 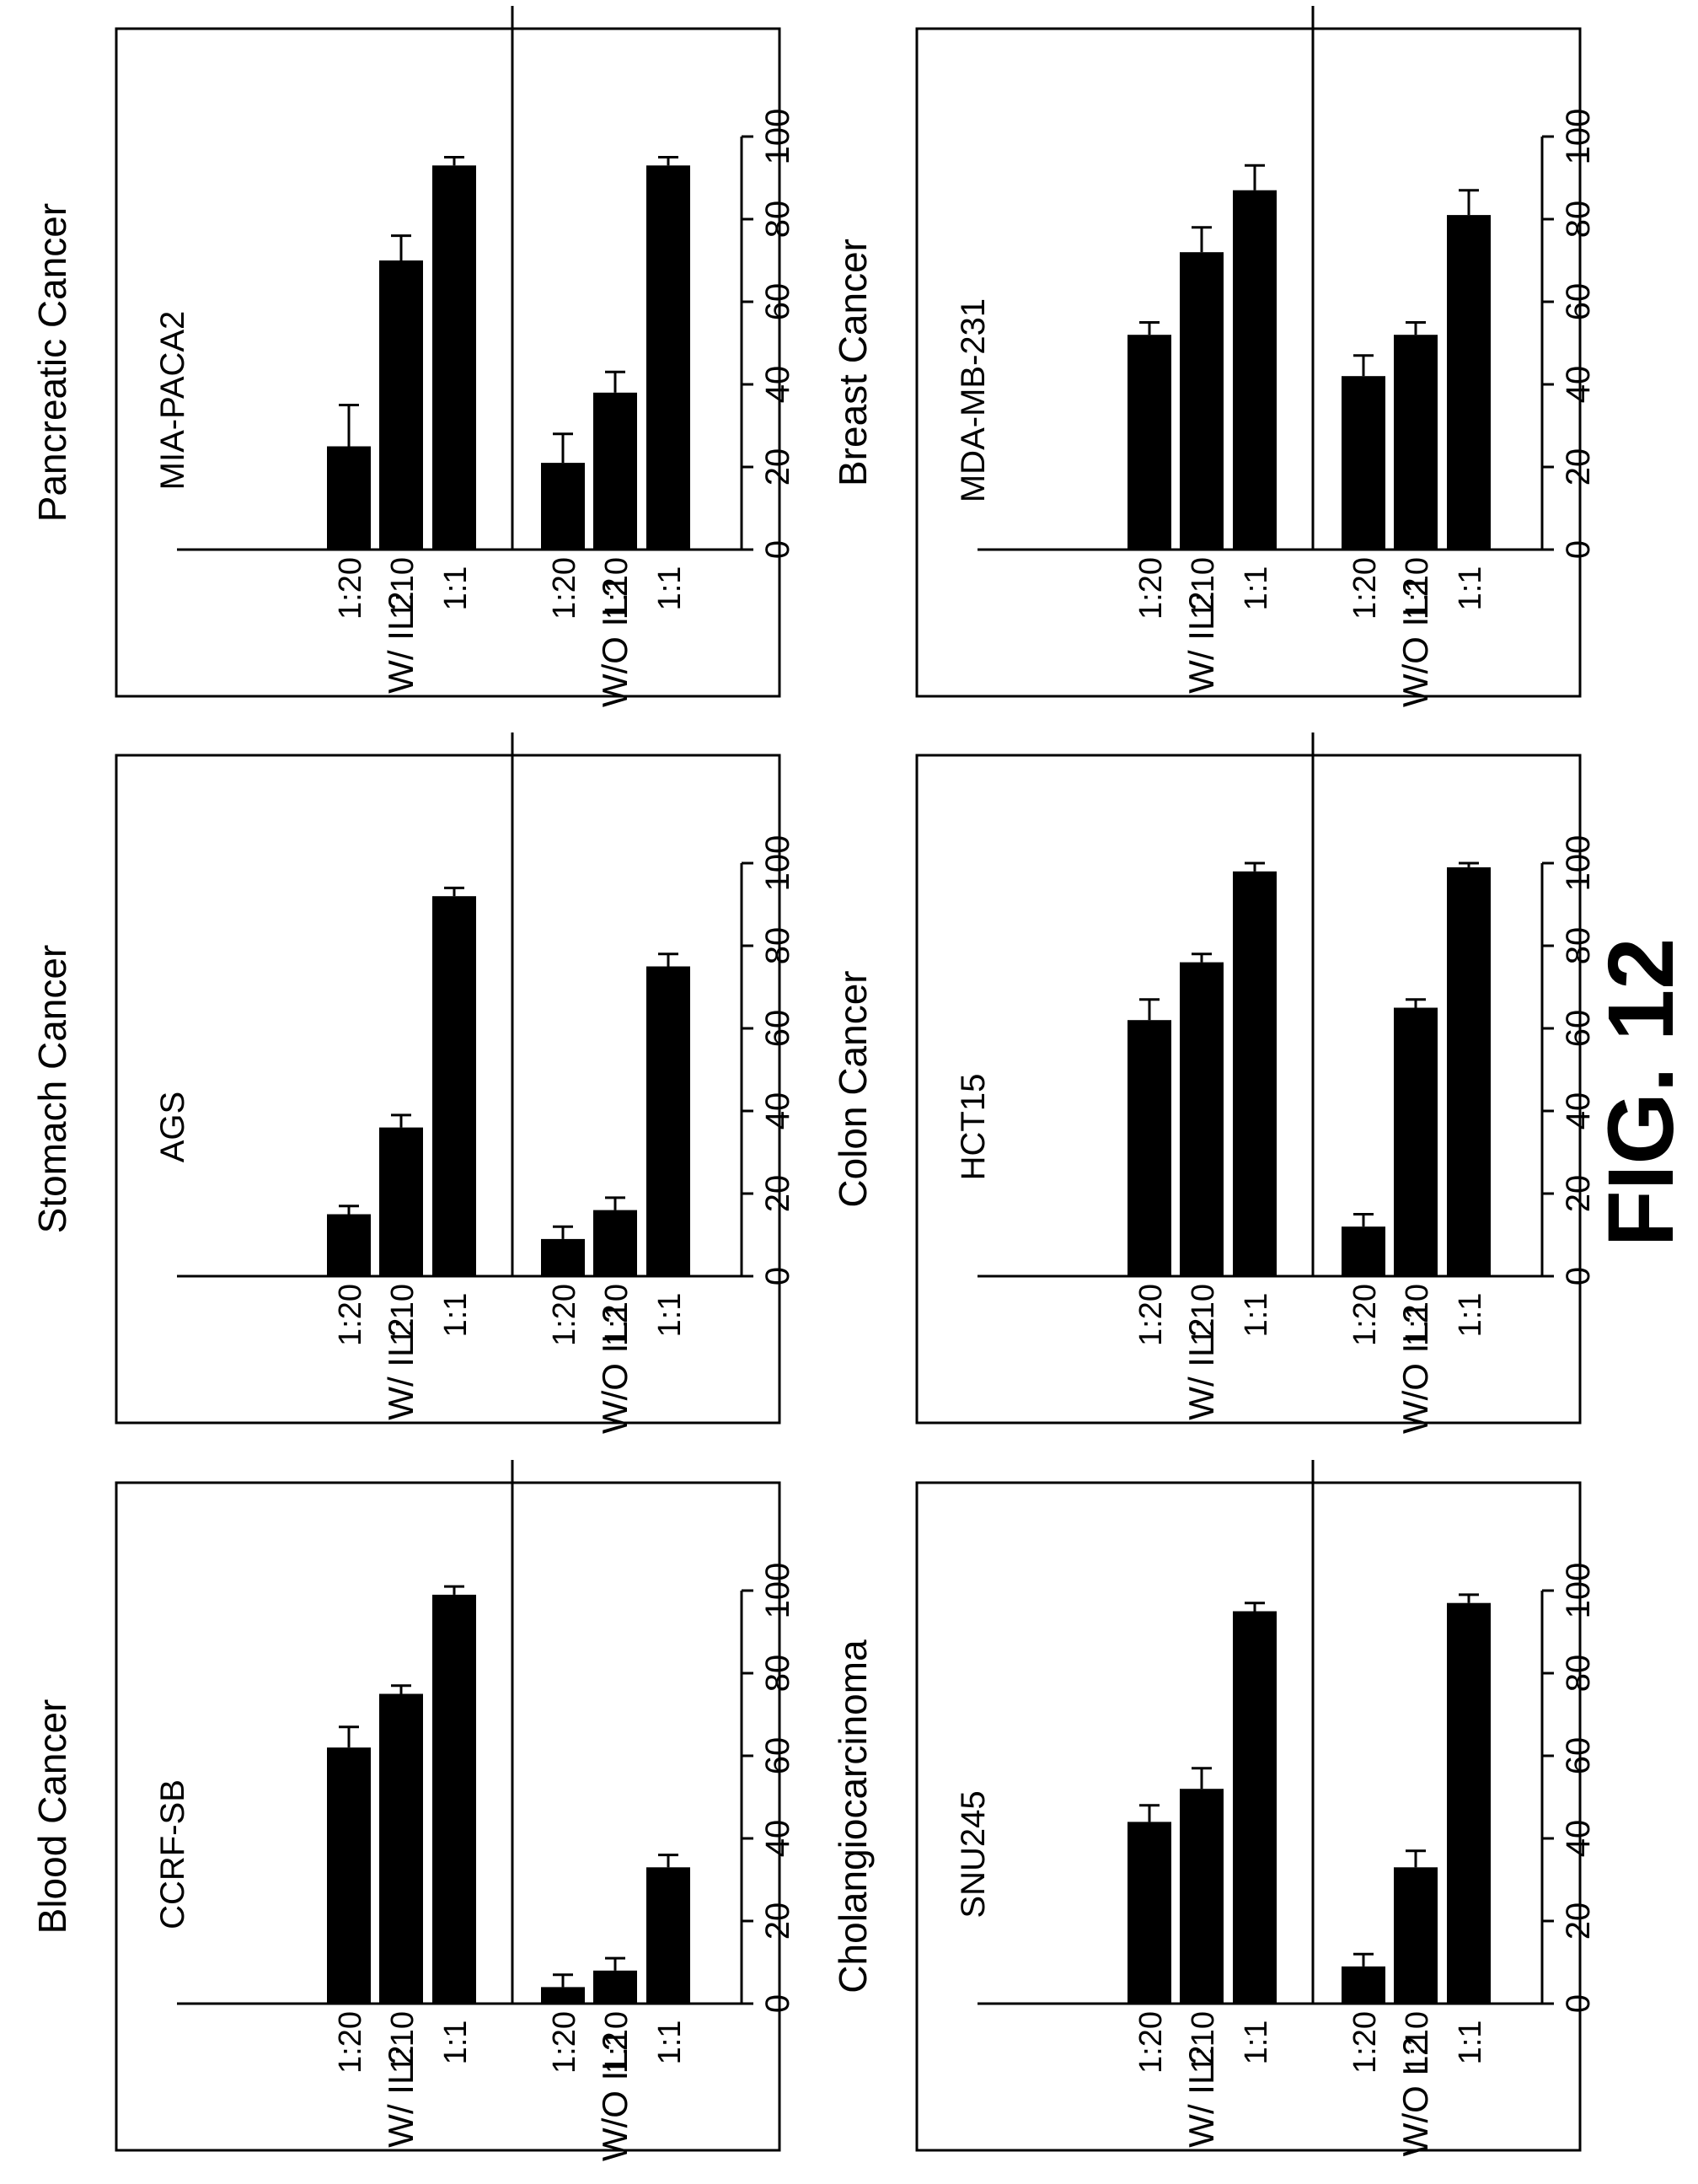 What do you see at coordinates (853, 1088) in the screenshot?
I see `panel-title: Colon Cancer` at bounding box center [853, 1088].